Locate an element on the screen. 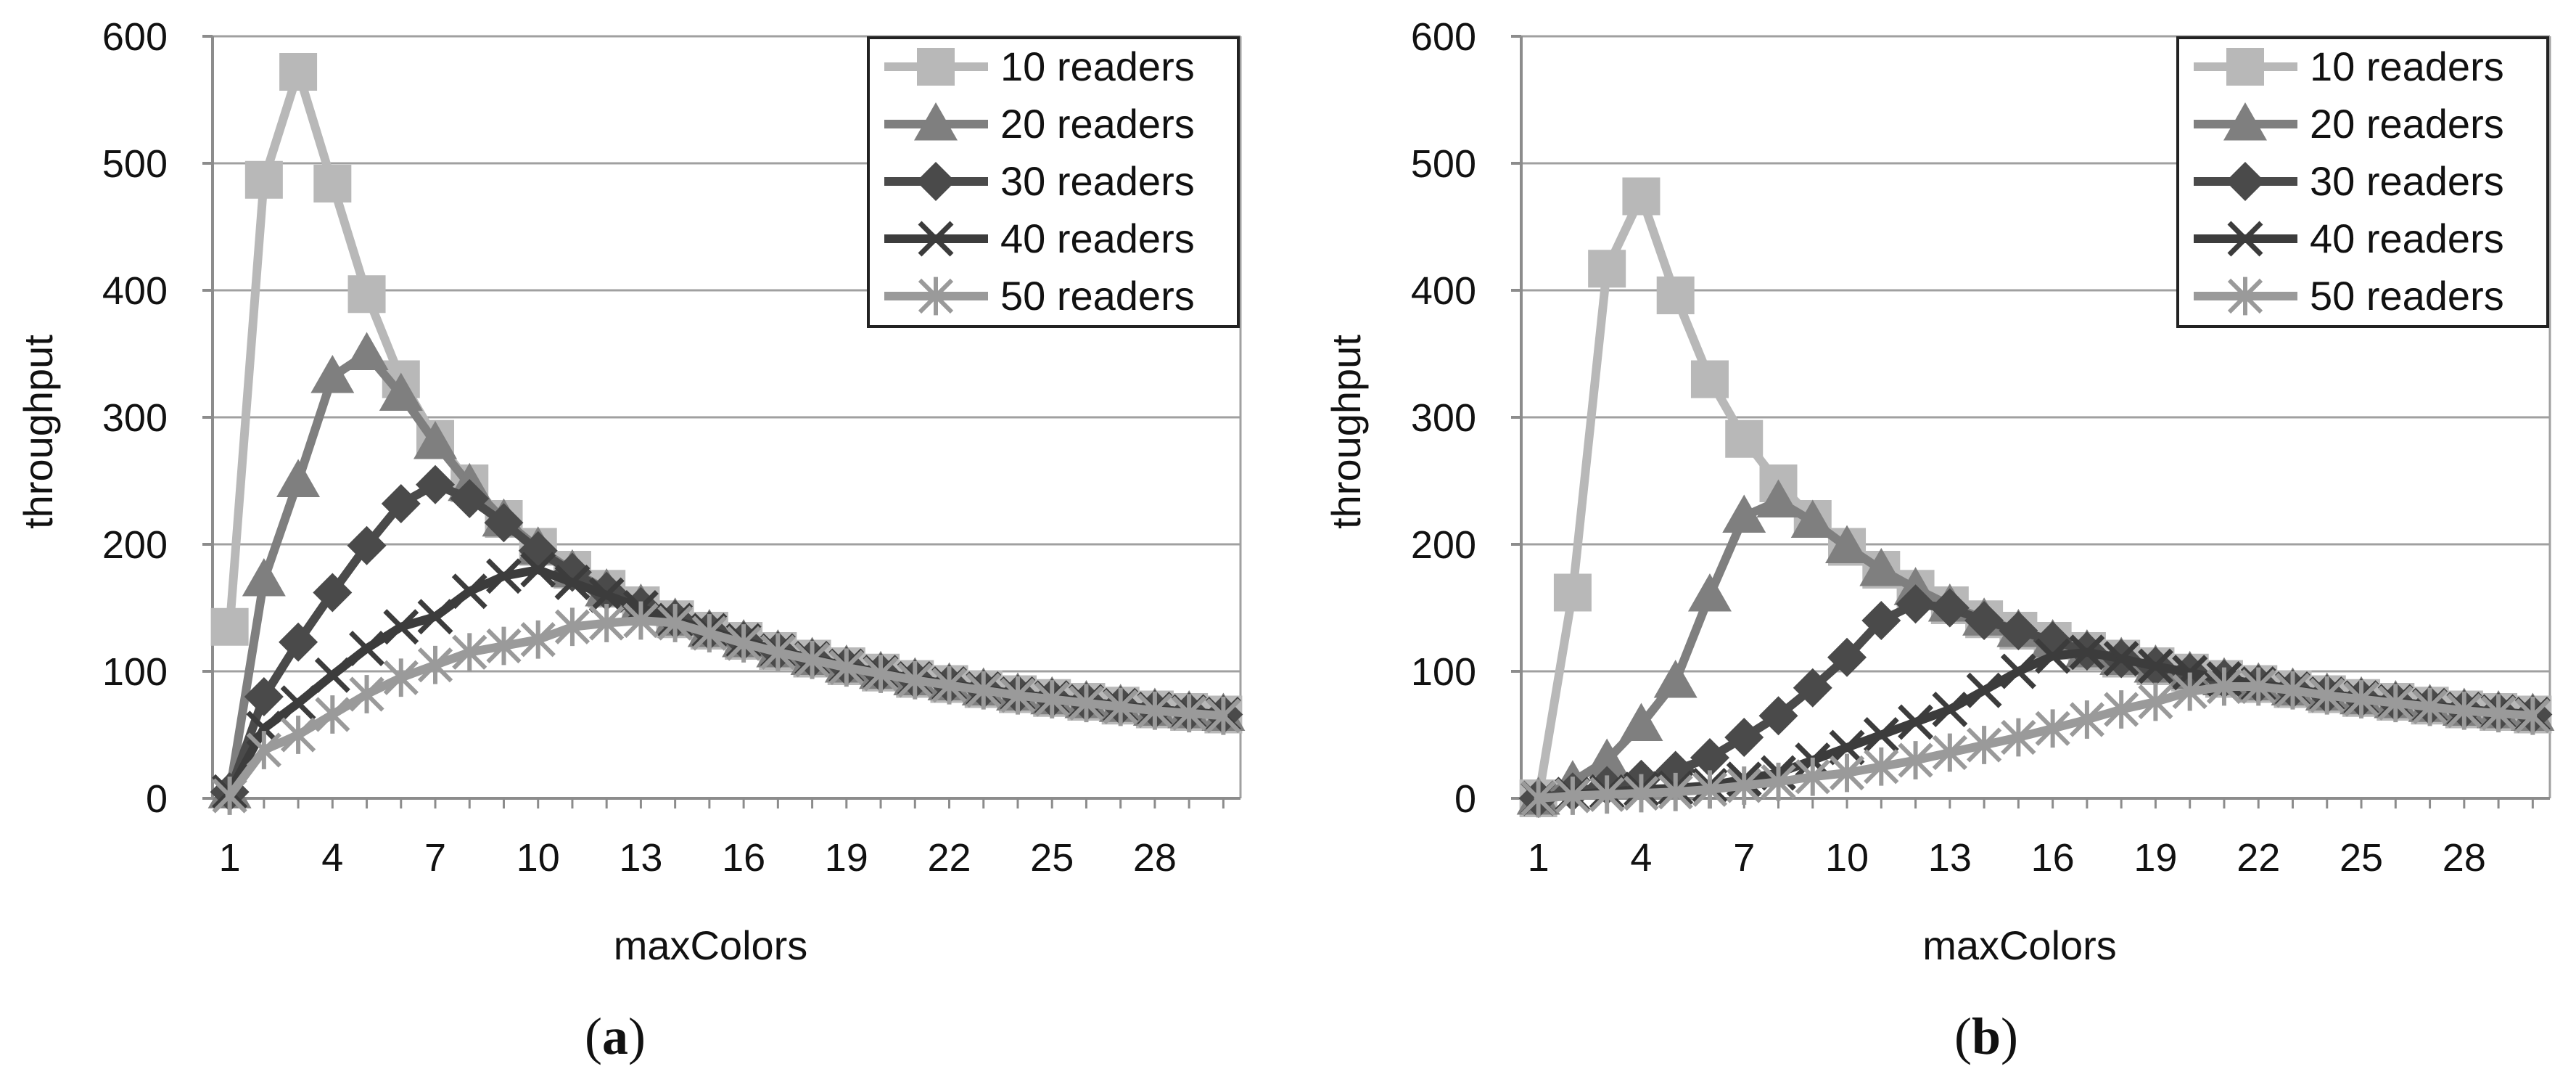 The width and height of the screenshot is (2576, 1085). legend-item: 10 readers is located at coordinates (2349, 66).